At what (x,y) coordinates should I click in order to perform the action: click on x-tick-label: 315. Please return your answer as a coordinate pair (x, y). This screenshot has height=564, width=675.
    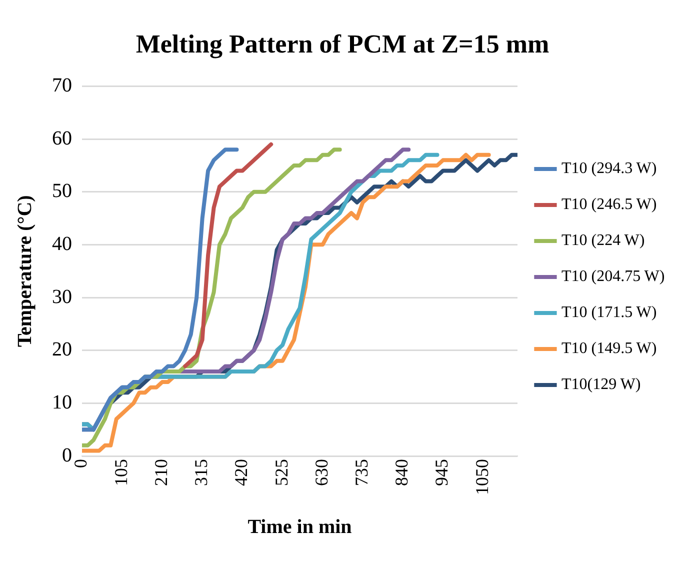
    Looking at the image, I should click on (201, 472).